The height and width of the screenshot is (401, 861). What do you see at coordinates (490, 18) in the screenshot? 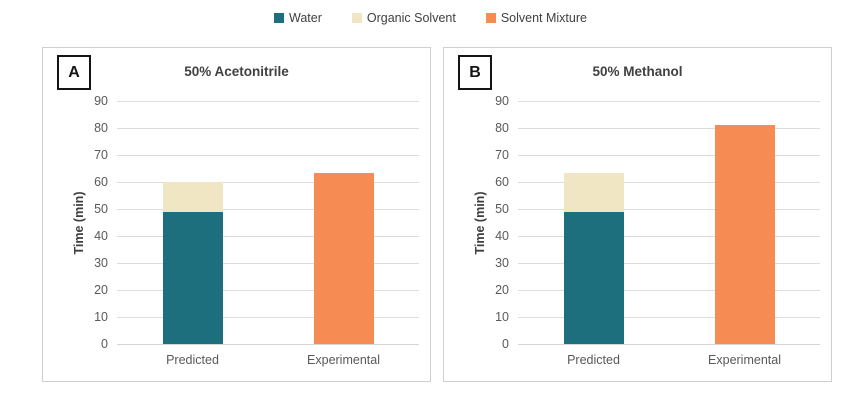
I see `solvent-mixture-swatch-icon` at bounding box center [490, 18].